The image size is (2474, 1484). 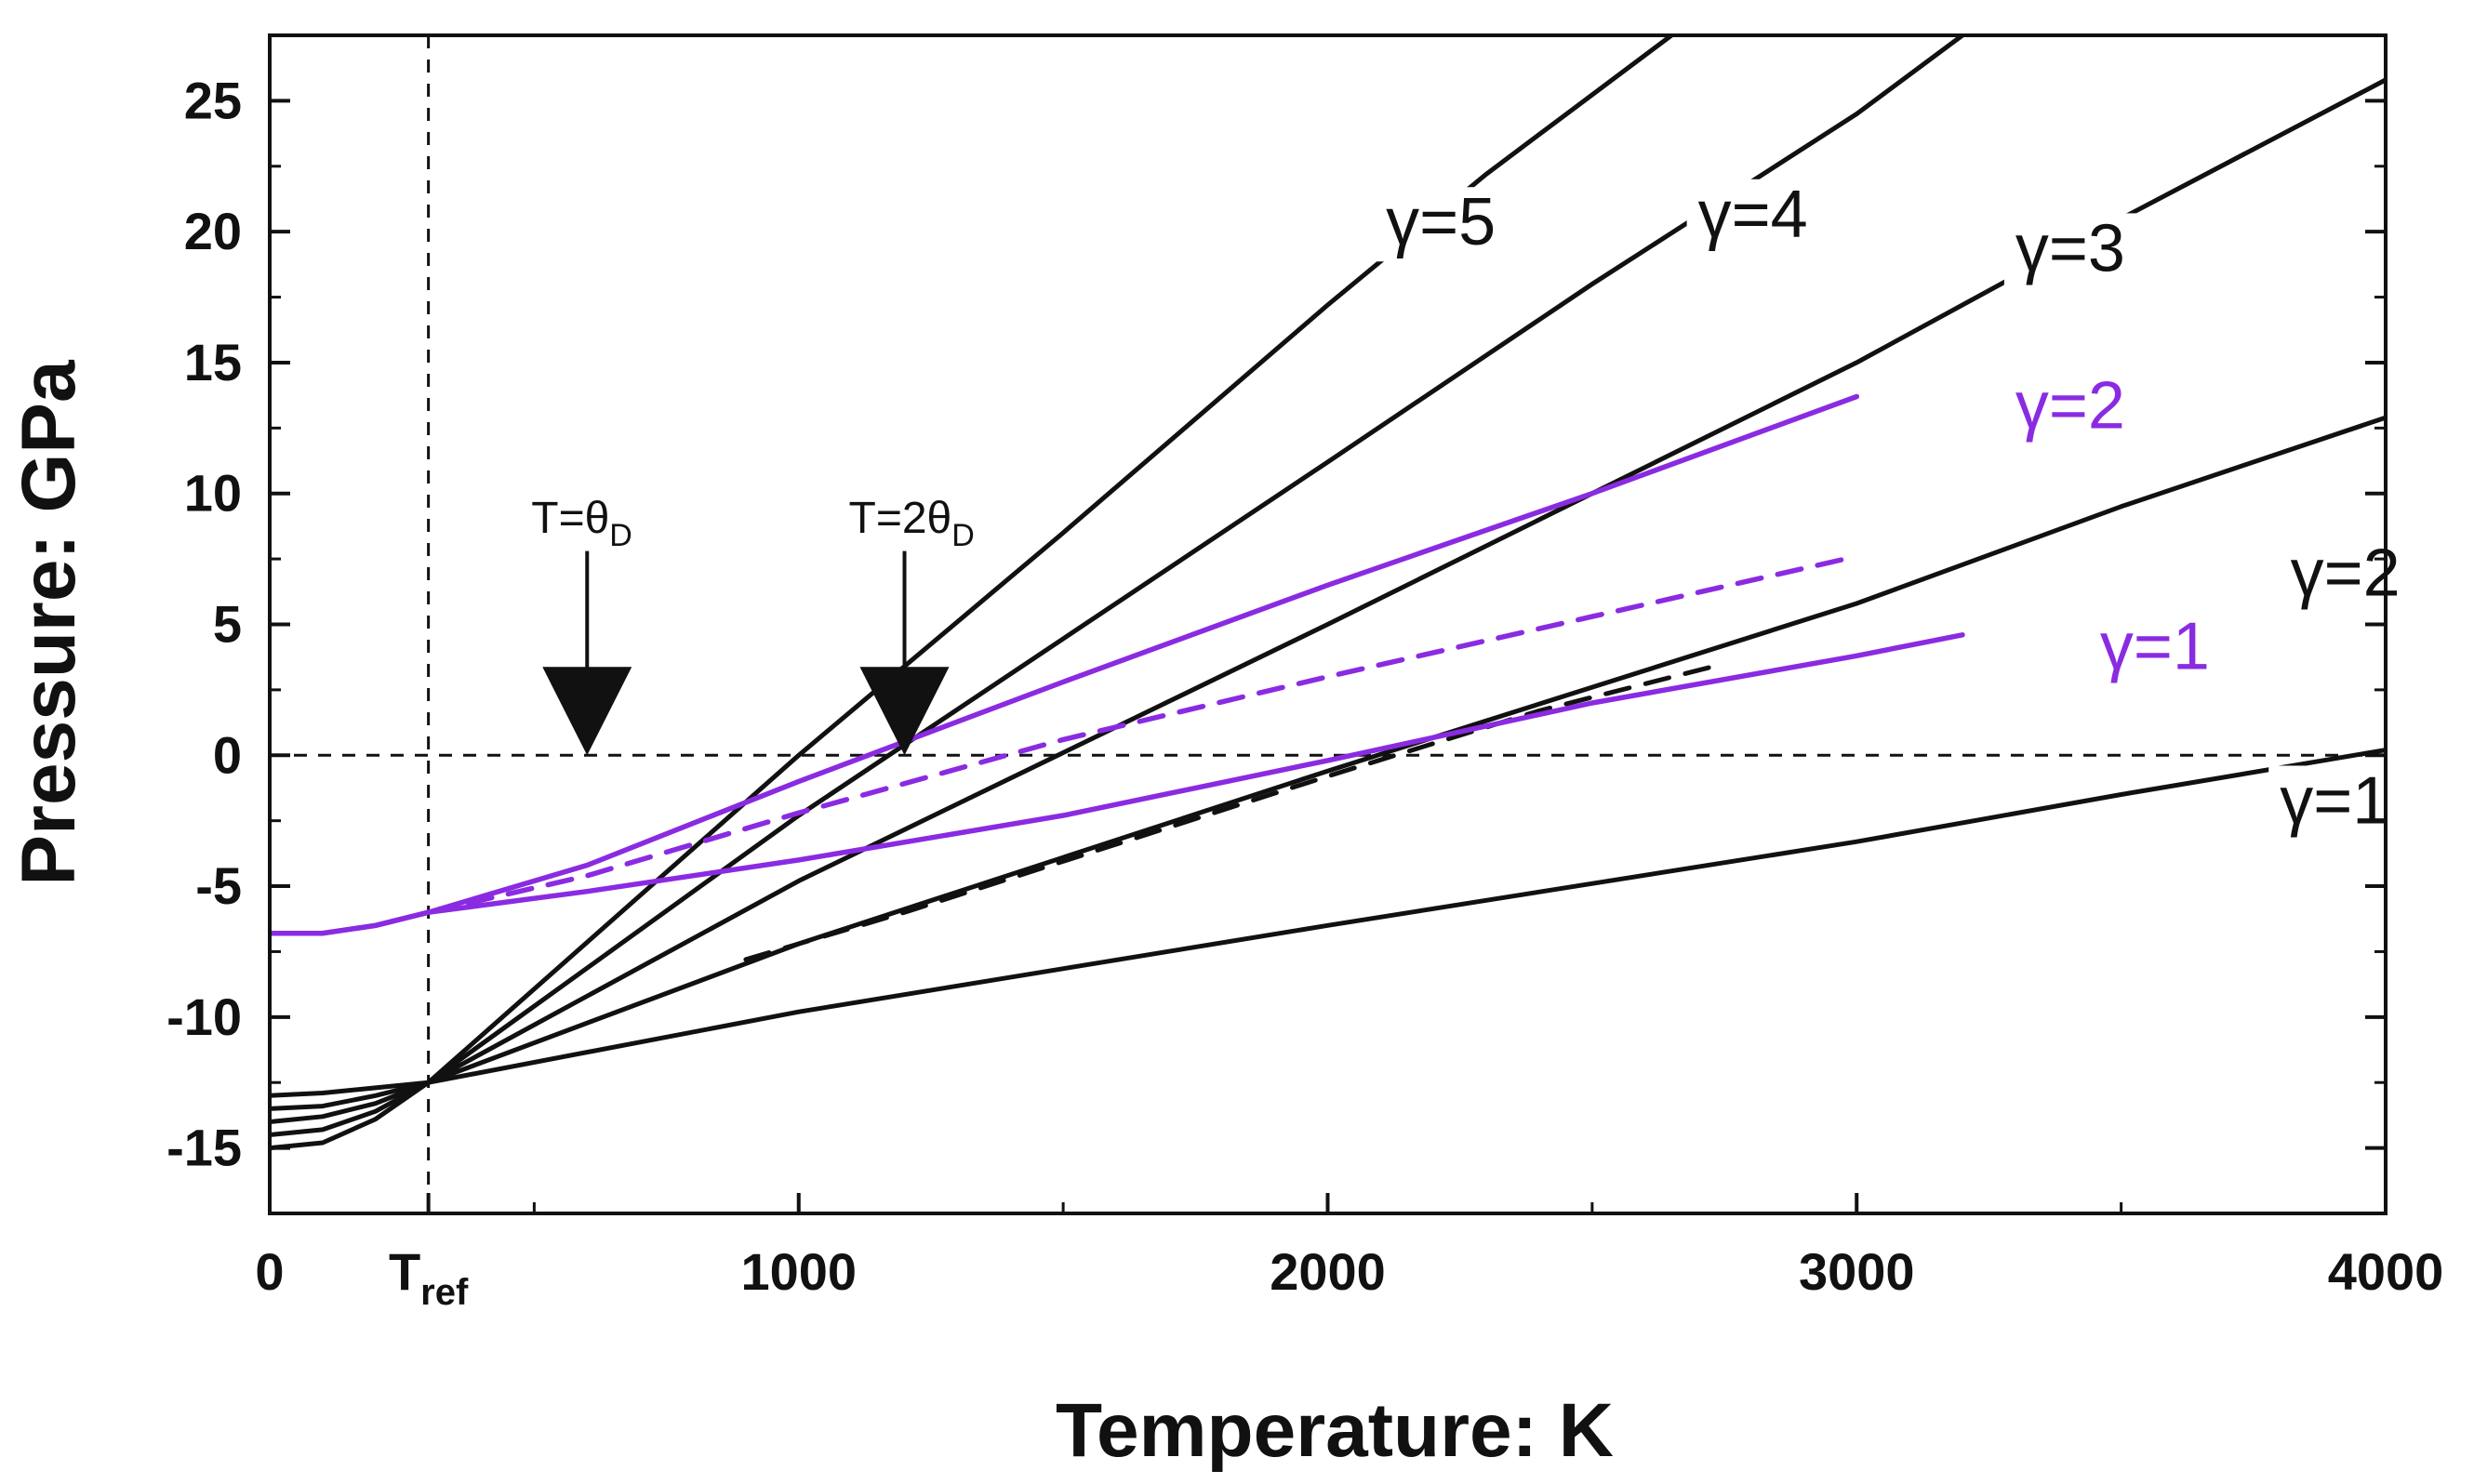 What do you see at coordinates (2386, 1271) in the screenshot?
I see `x-tick-label-5: 4000` at bounding box center [2386, 1271].